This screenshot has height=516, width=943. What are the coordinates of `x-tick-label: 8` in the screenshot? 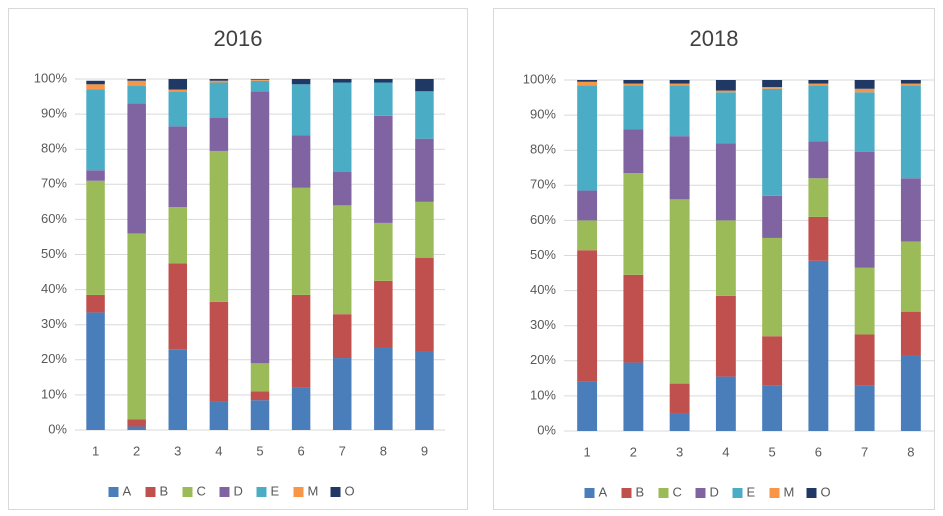 It's located at (383, 450).